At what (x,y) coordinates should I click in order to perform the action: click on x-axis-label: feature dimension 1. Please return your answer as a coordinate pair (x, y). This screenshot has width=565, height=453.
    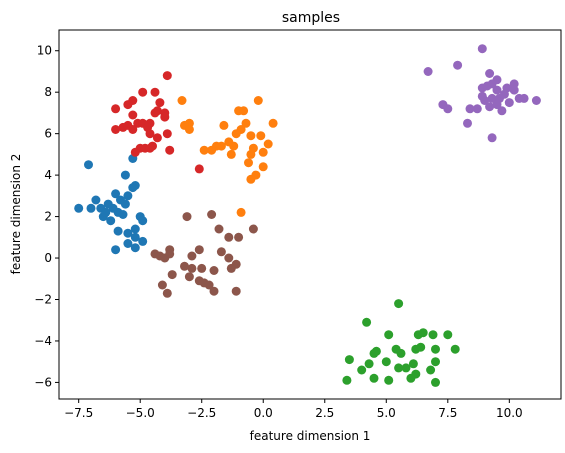
    Looking at the image, I should click on (310, 436).